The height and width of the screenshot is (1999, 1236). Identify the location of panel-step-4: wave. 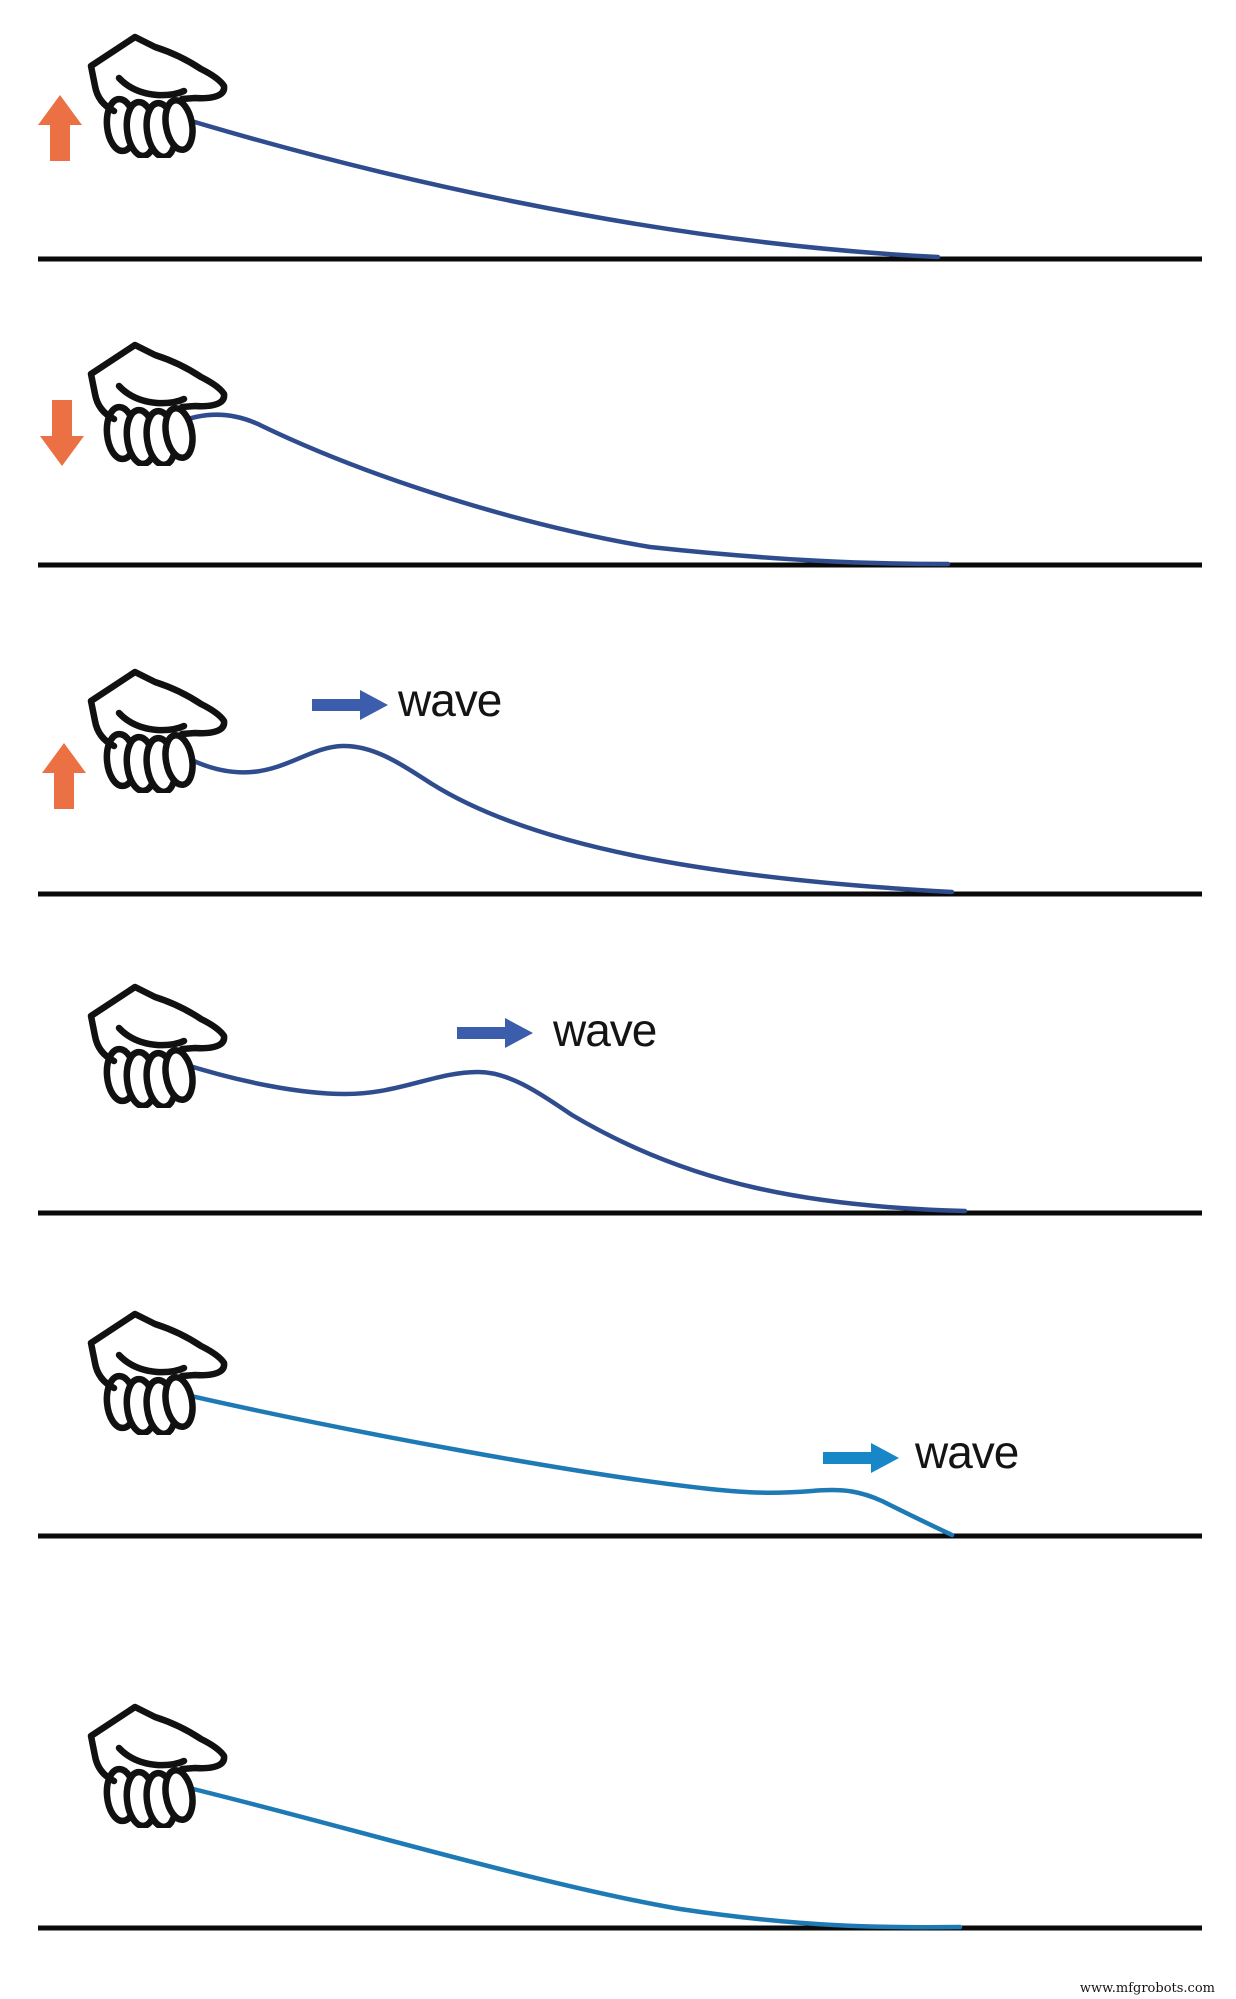
(620, 1101).